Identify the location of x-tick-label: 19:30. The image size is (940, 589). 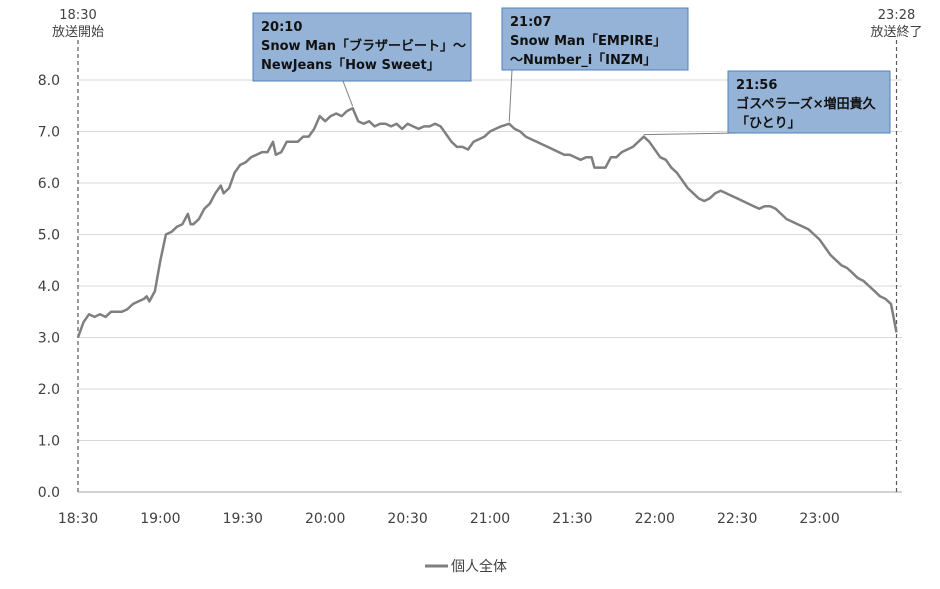
(243, 519).